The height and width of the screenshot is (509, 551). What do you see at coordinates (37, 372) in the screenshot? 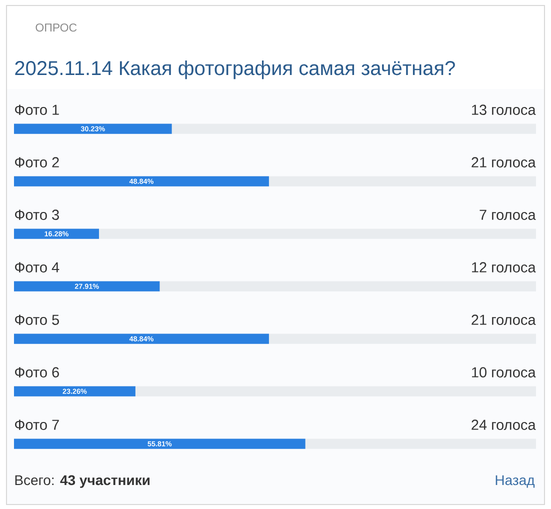
I see `y-tick-label: Фото 6` at bounding box center [37, 372].